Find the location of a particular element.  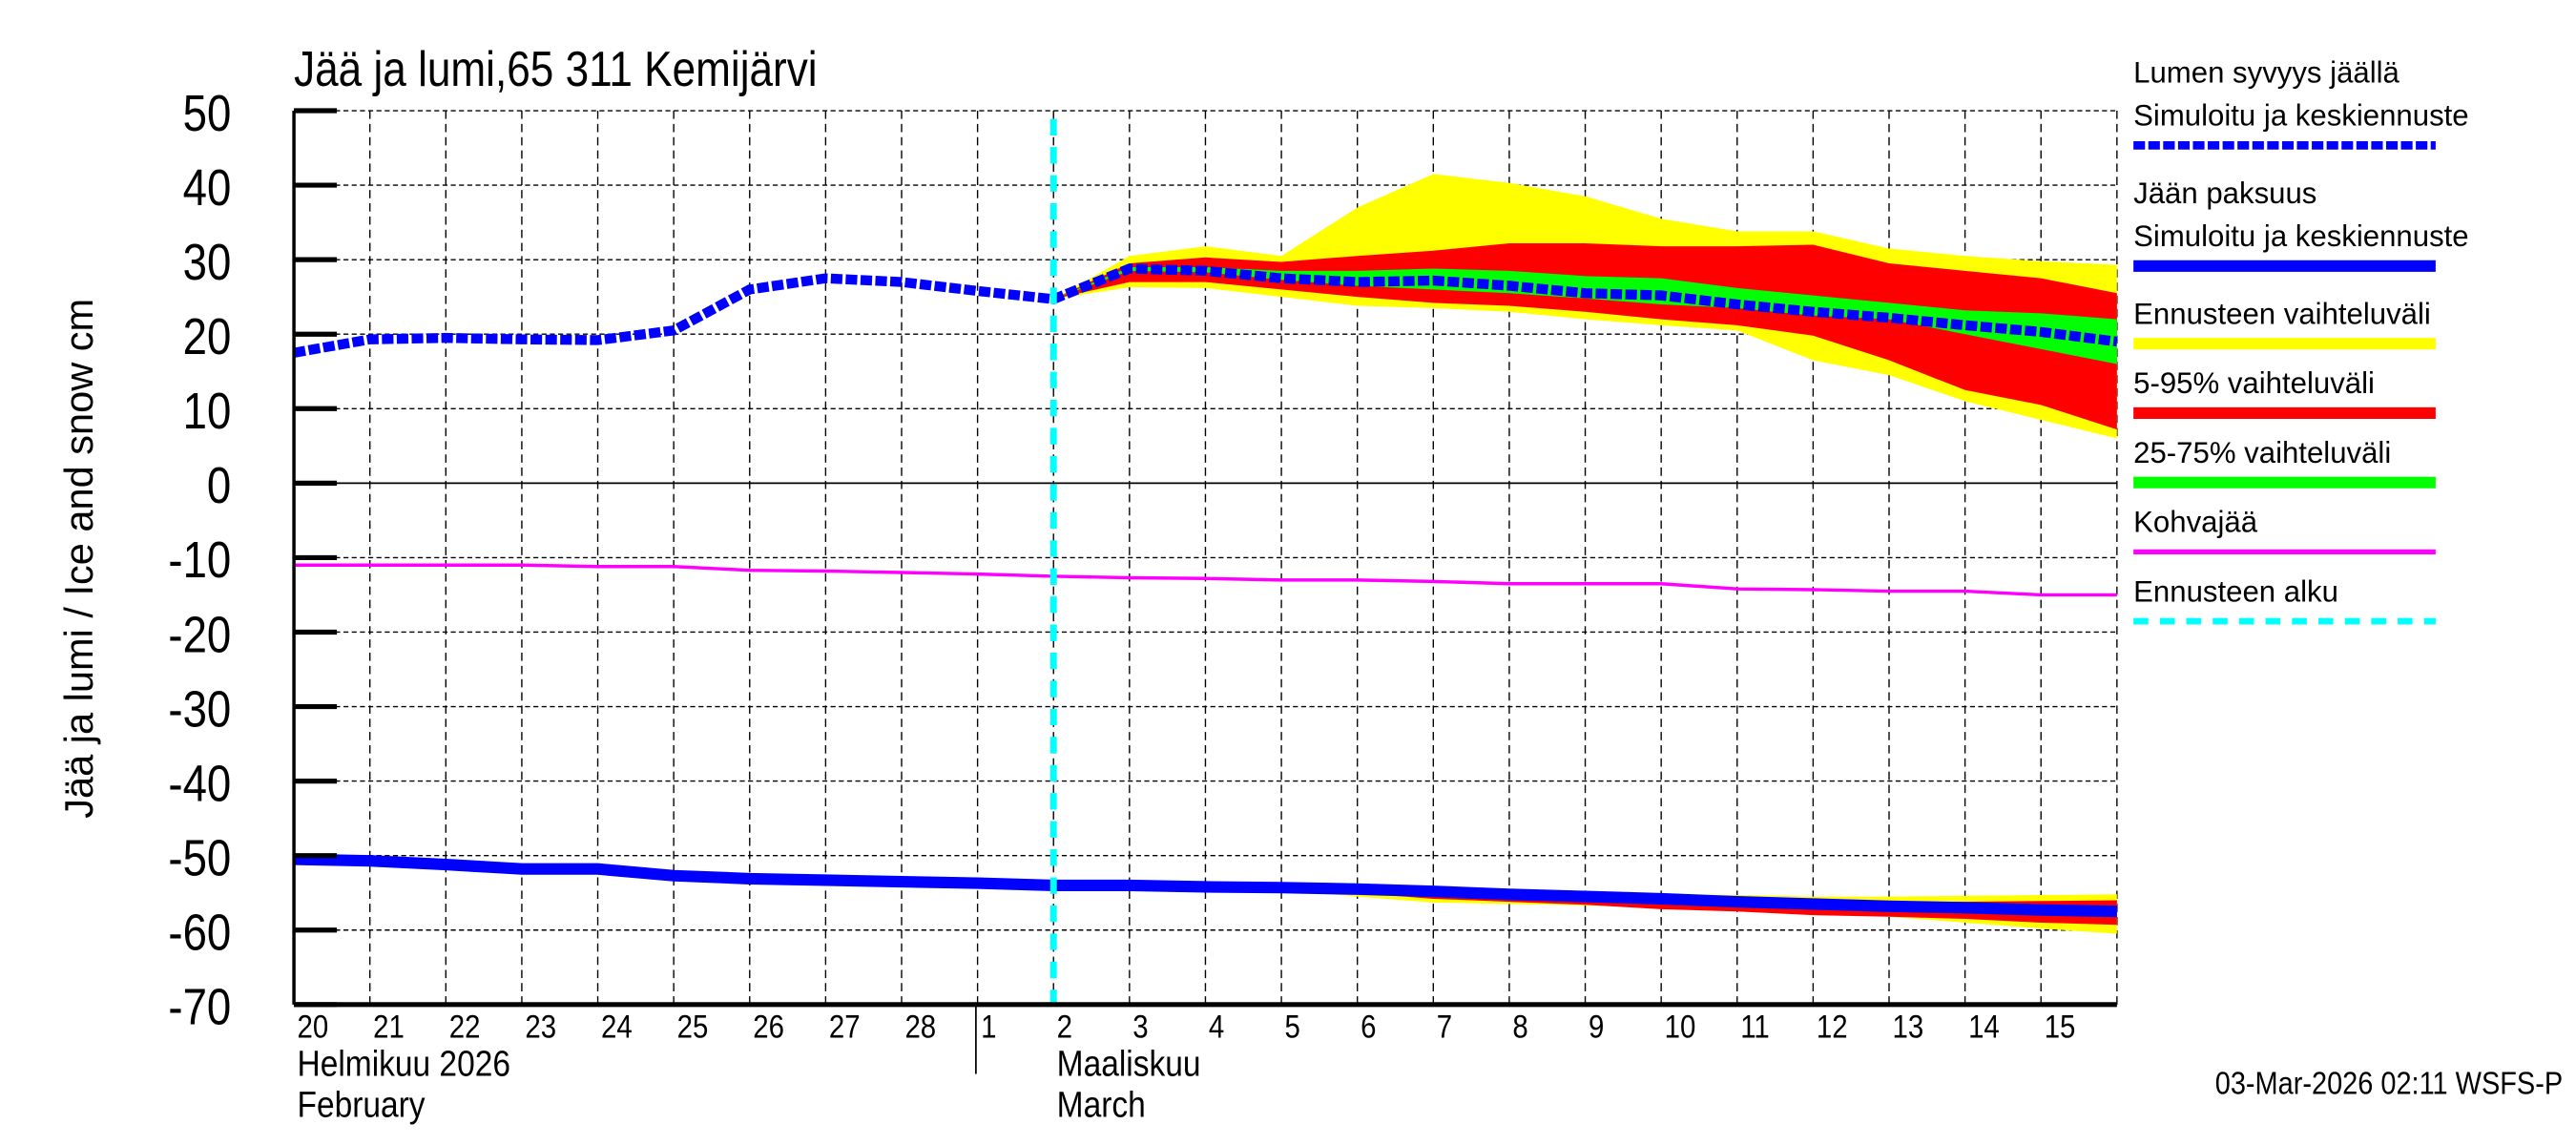

x-tick-label: 27 is located at coordinates (845, 1026).